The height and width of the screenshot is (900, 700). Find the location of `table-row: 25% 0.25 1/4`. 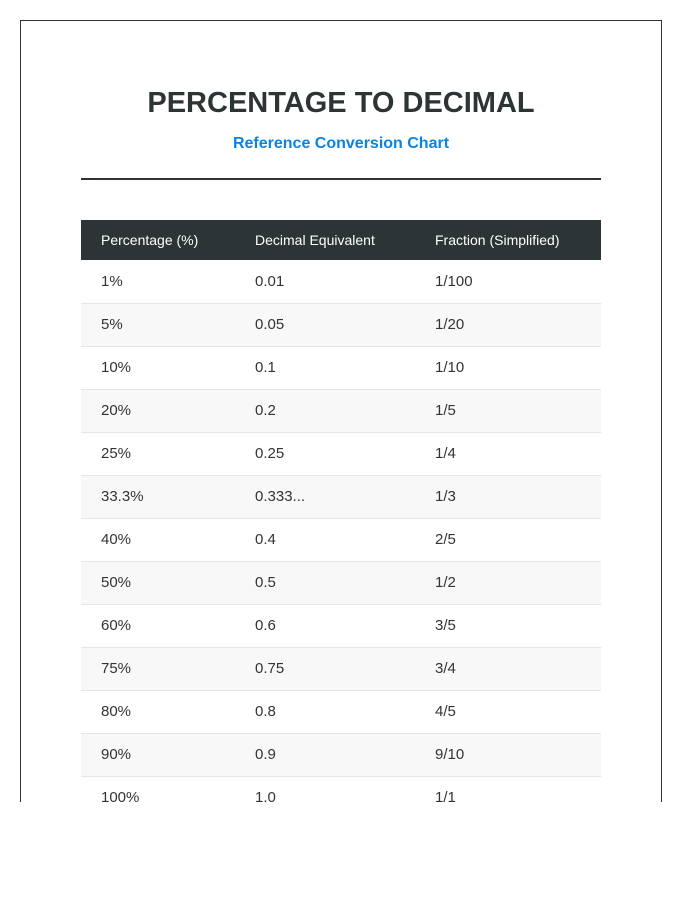

table-row: 25% 0.25 1/4 is located at coordinates (341, 453).